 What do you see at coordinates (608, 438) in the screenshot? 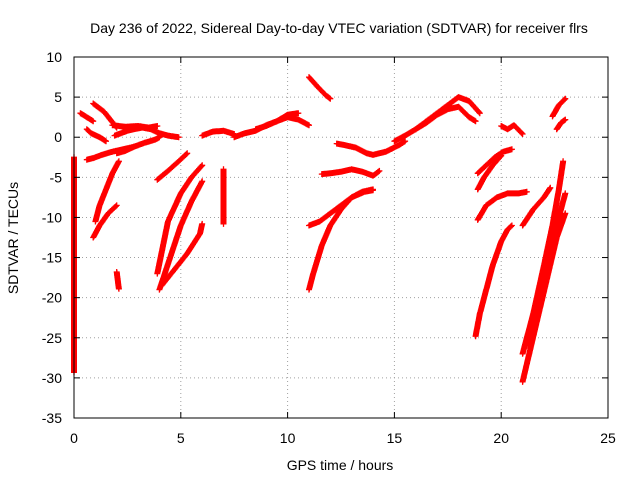
I see `x-tick-label: 25` at bounding box center [608, 438].